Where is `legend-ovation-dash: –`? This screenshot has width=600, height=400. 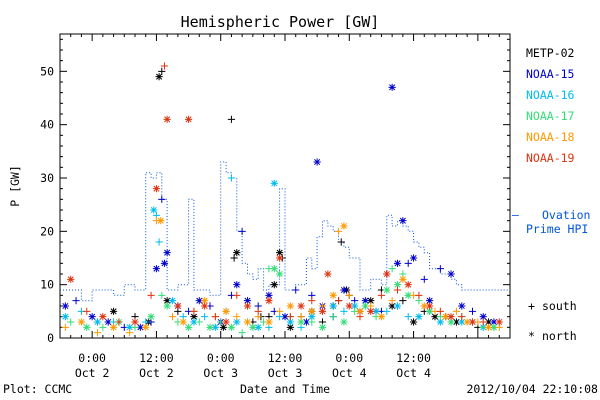
legend-ovation-dash: – is located at coordinates (515, 215).